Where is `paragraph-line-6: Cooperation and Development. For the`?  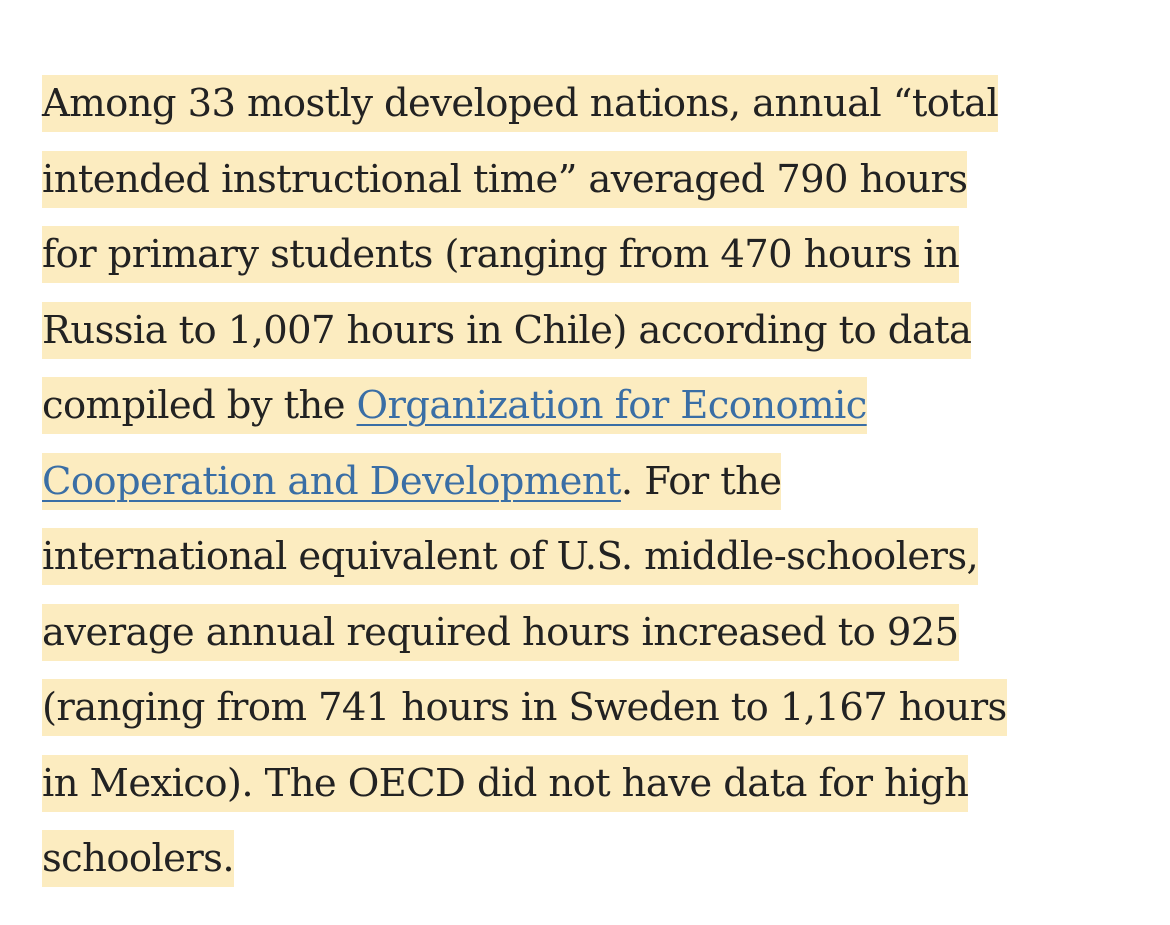
paragraph-line-6: Cooperation and Development. For the is located at coordinates (584, 482).